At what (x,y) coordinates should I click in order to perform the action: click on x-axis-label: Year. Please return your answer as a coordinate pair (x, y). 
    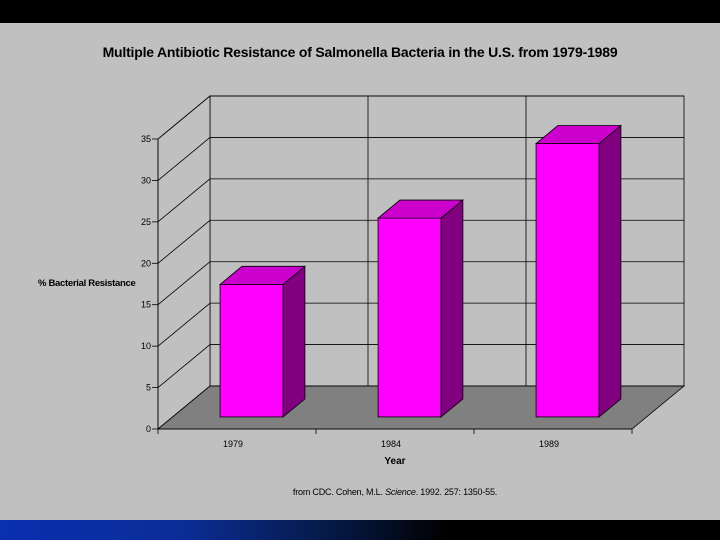
    Looking at the image, I should click on (395, 461).